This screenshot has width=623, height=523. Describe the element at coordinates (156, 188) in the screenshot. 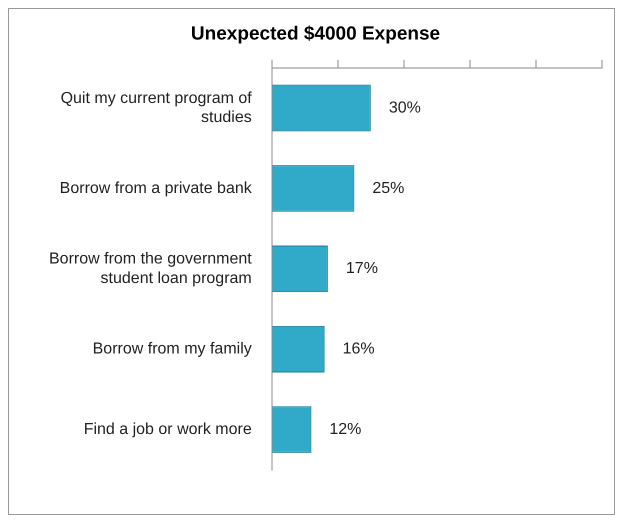

I see `y-tick-label: Borrow from a private bank` at that location.